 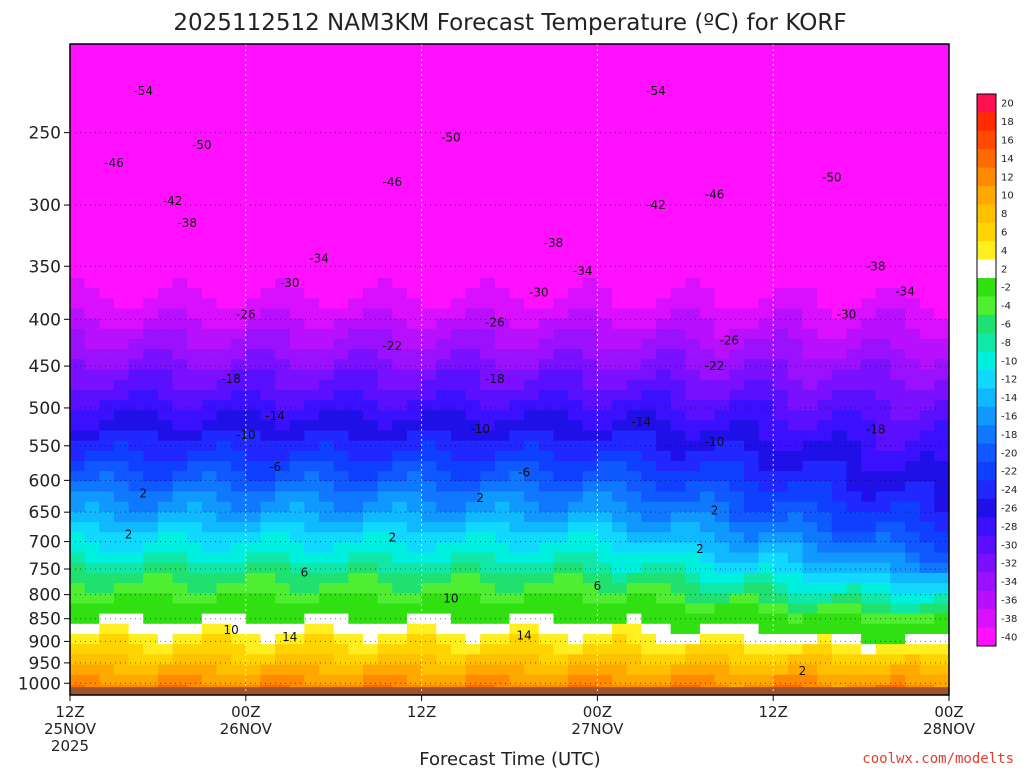 I want to click on contour-label: -14, so click(x=642, y=422).